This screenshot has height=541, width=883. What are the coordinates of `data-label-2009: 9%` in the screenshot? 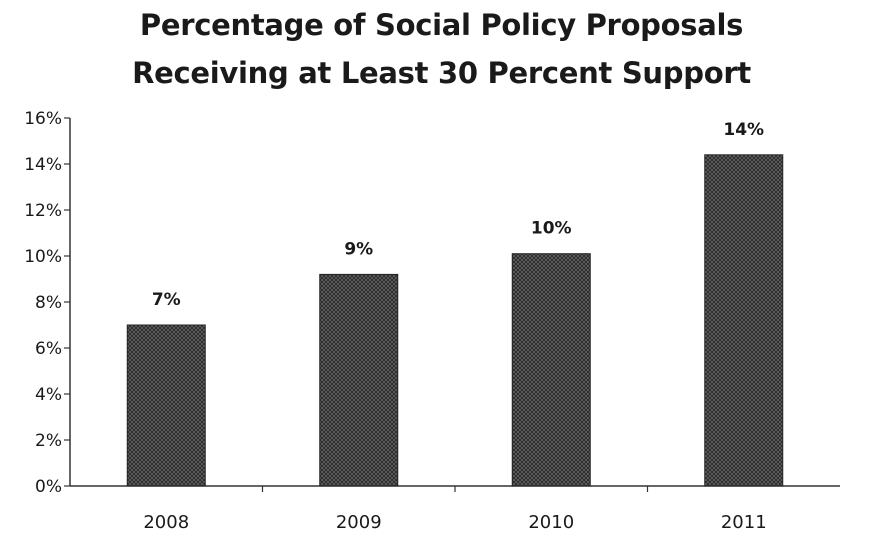 It's located at (358, 249).